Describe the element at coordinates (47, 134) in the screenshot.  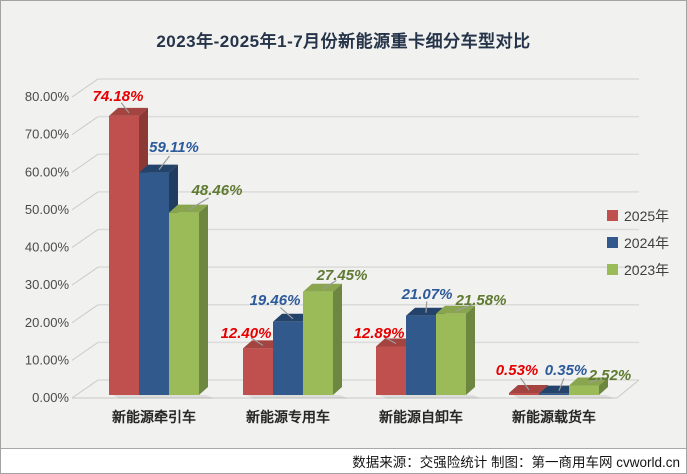
I see `y-axis-tick-label: 70.00%` at that location.